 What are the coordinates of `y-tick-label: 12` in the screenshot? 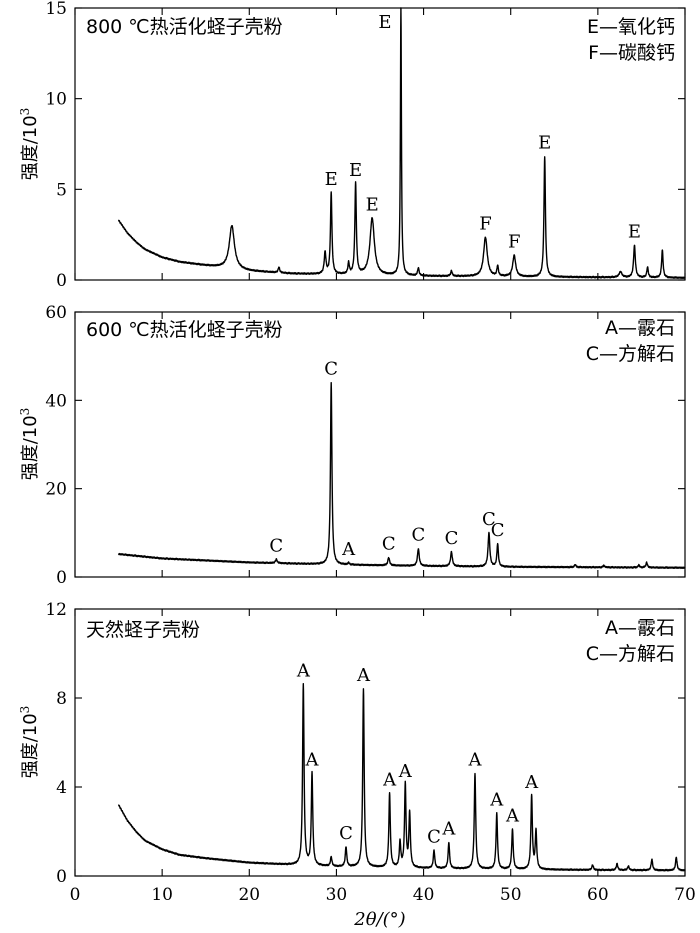 It's located at (56, 610).